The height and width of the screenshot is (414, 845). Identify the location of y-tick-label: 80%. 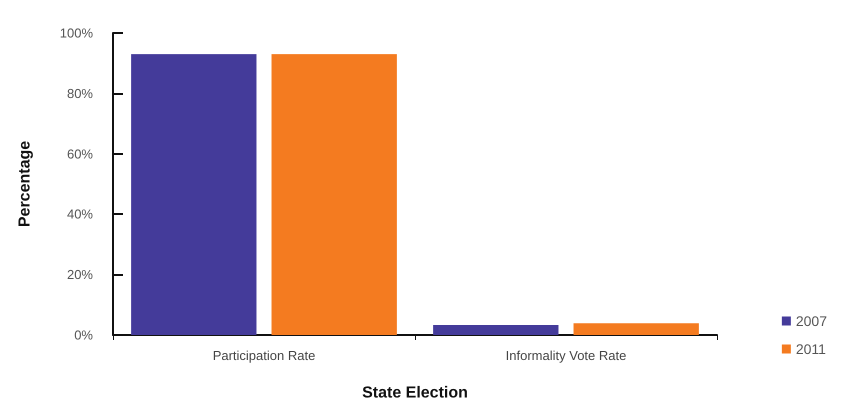
(80, 93).